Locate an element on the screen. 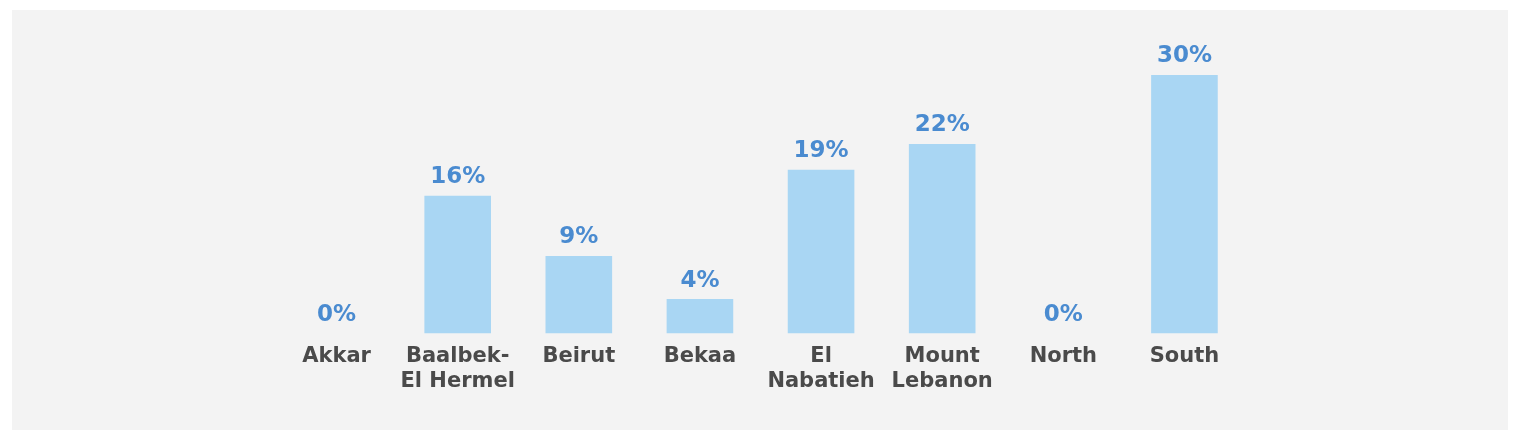 The height and width of the screenshot is (430, 1518). data-label: 9% is located at coordinates (579, 235).